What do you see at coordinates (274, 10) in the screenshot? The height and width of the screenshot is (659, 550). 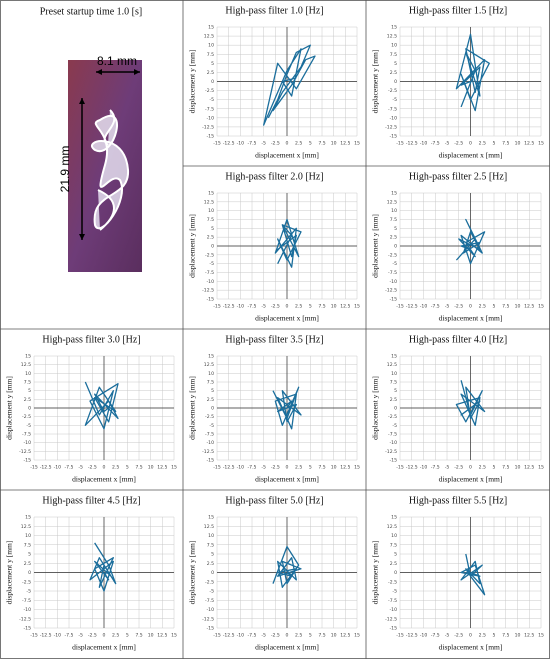 I see `chart-title: High-pass filter 1.0 [Hz]` at bounding box center [274, 10].